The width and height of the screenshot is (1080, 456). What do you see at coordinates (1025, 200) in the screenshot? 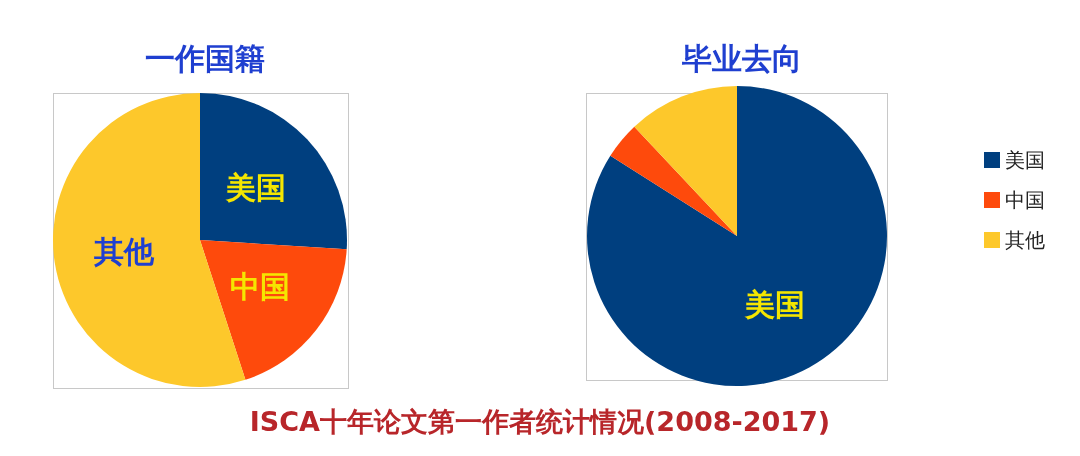
I see `legend-label: 中国` at bounding box center [1025, 200].